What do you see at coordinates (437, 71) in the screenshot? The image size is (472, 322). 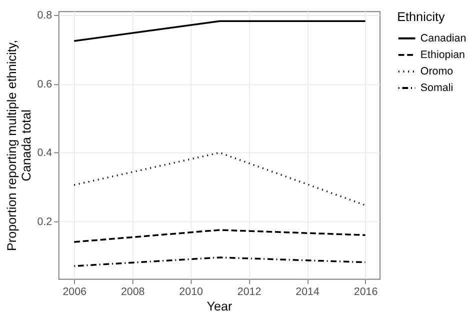 I see `legend-label: Oromo` at bounding box center [437, 71].